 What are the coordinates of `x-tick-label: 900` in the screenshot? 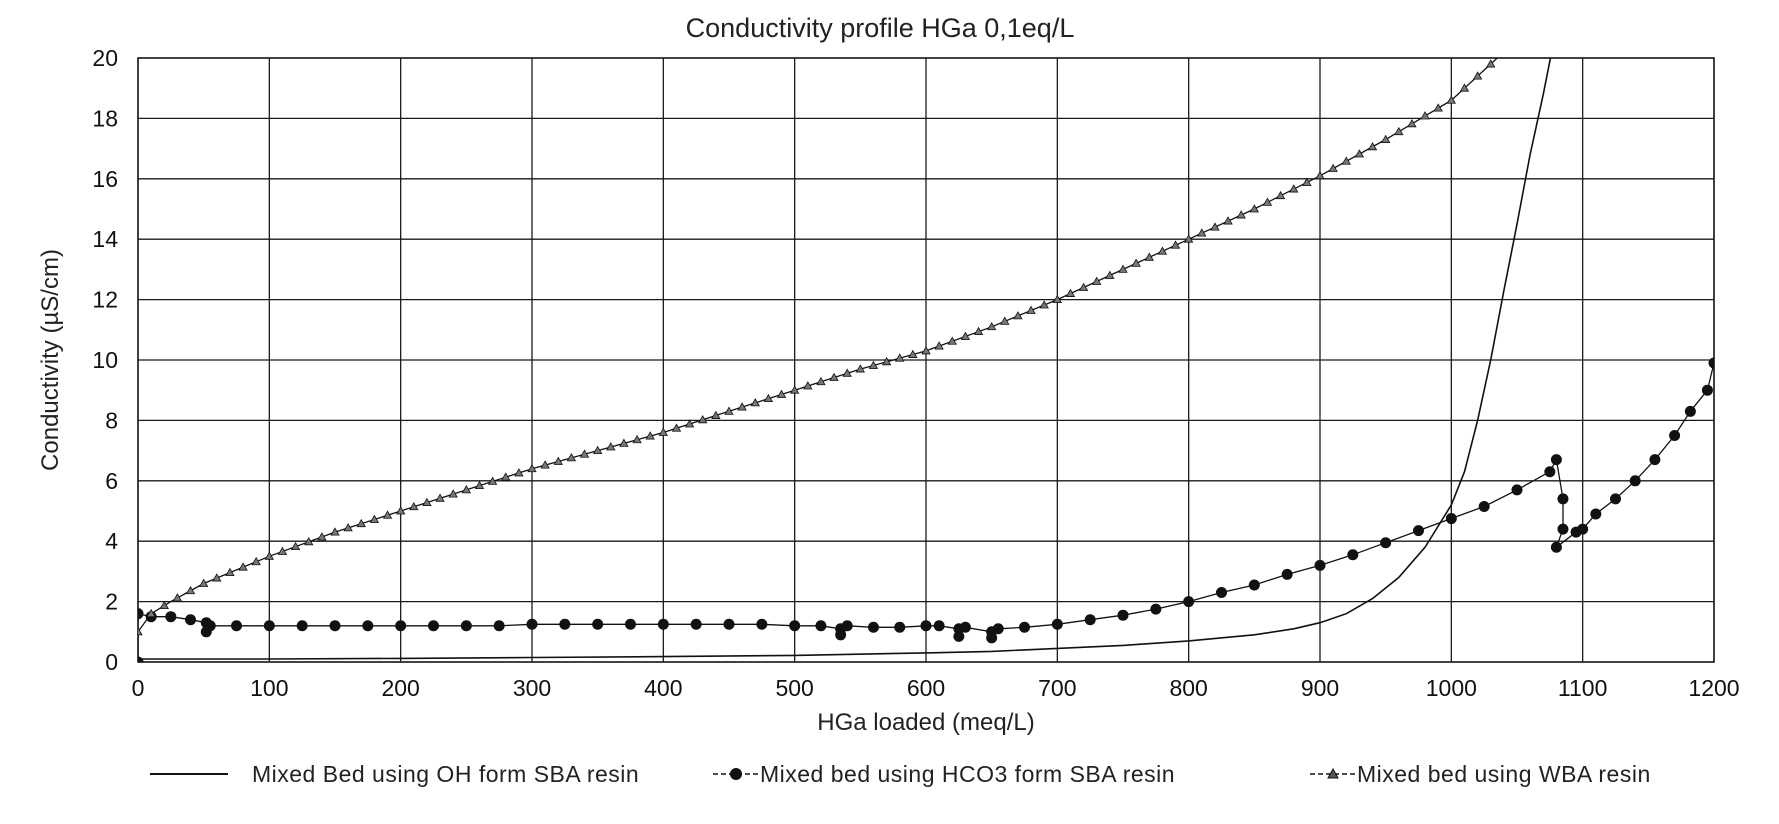 It's located at (1320, 688).